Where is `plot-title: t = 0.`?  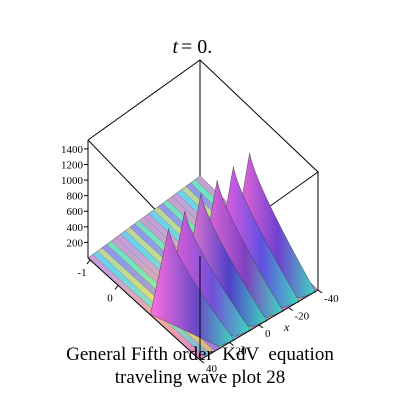
plot-title: t = 0. is located at coordinates (192, 47).